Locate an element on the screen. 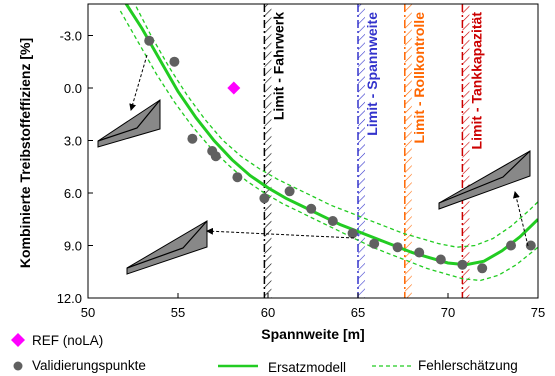 The width and height of the screenshot is (555, 376). y-tick-label-1: 0.0 is located at coordinates (73, 88).